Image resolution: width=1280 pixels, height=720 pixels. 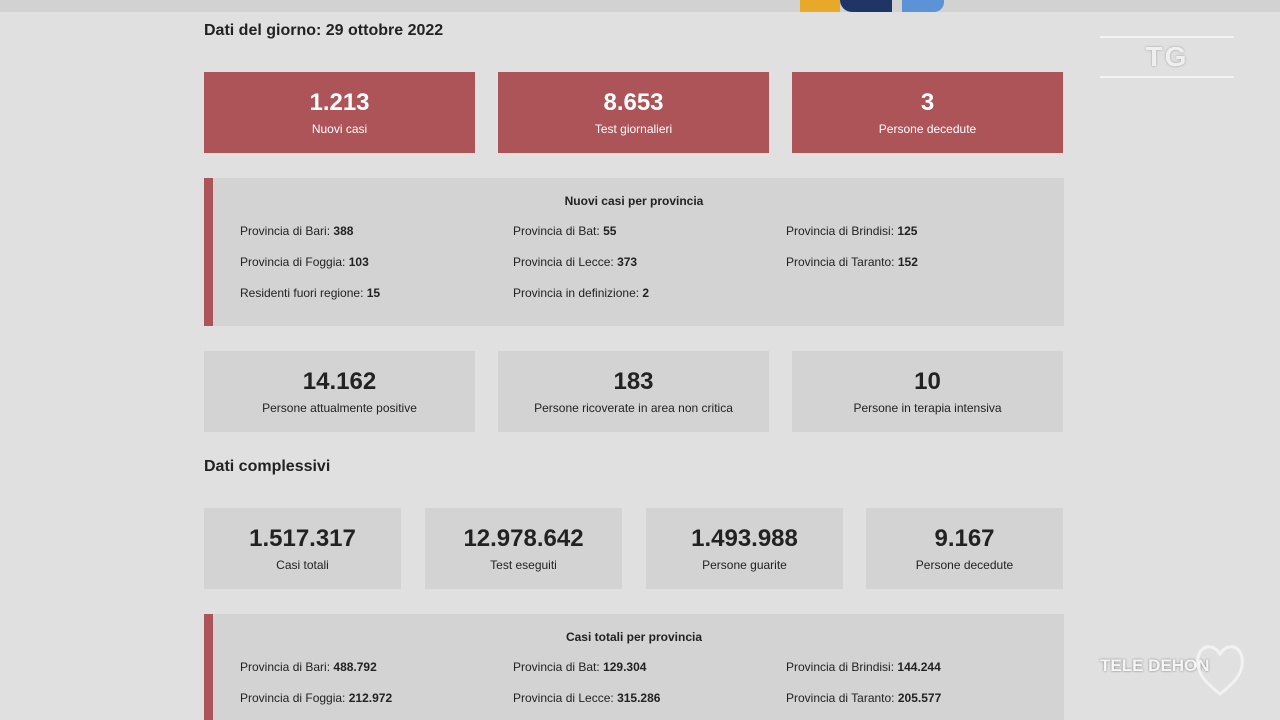 What do you see at coordinates (324, 30) in the screenshot?
I see `daily-section-title: Dati del giorno: 29 ottobre 2022` at bounding box center [324, 30].